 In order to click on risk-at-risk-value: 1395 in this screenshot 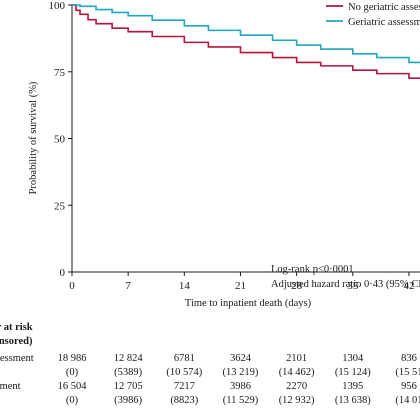, I will do `click(352, 386)`.